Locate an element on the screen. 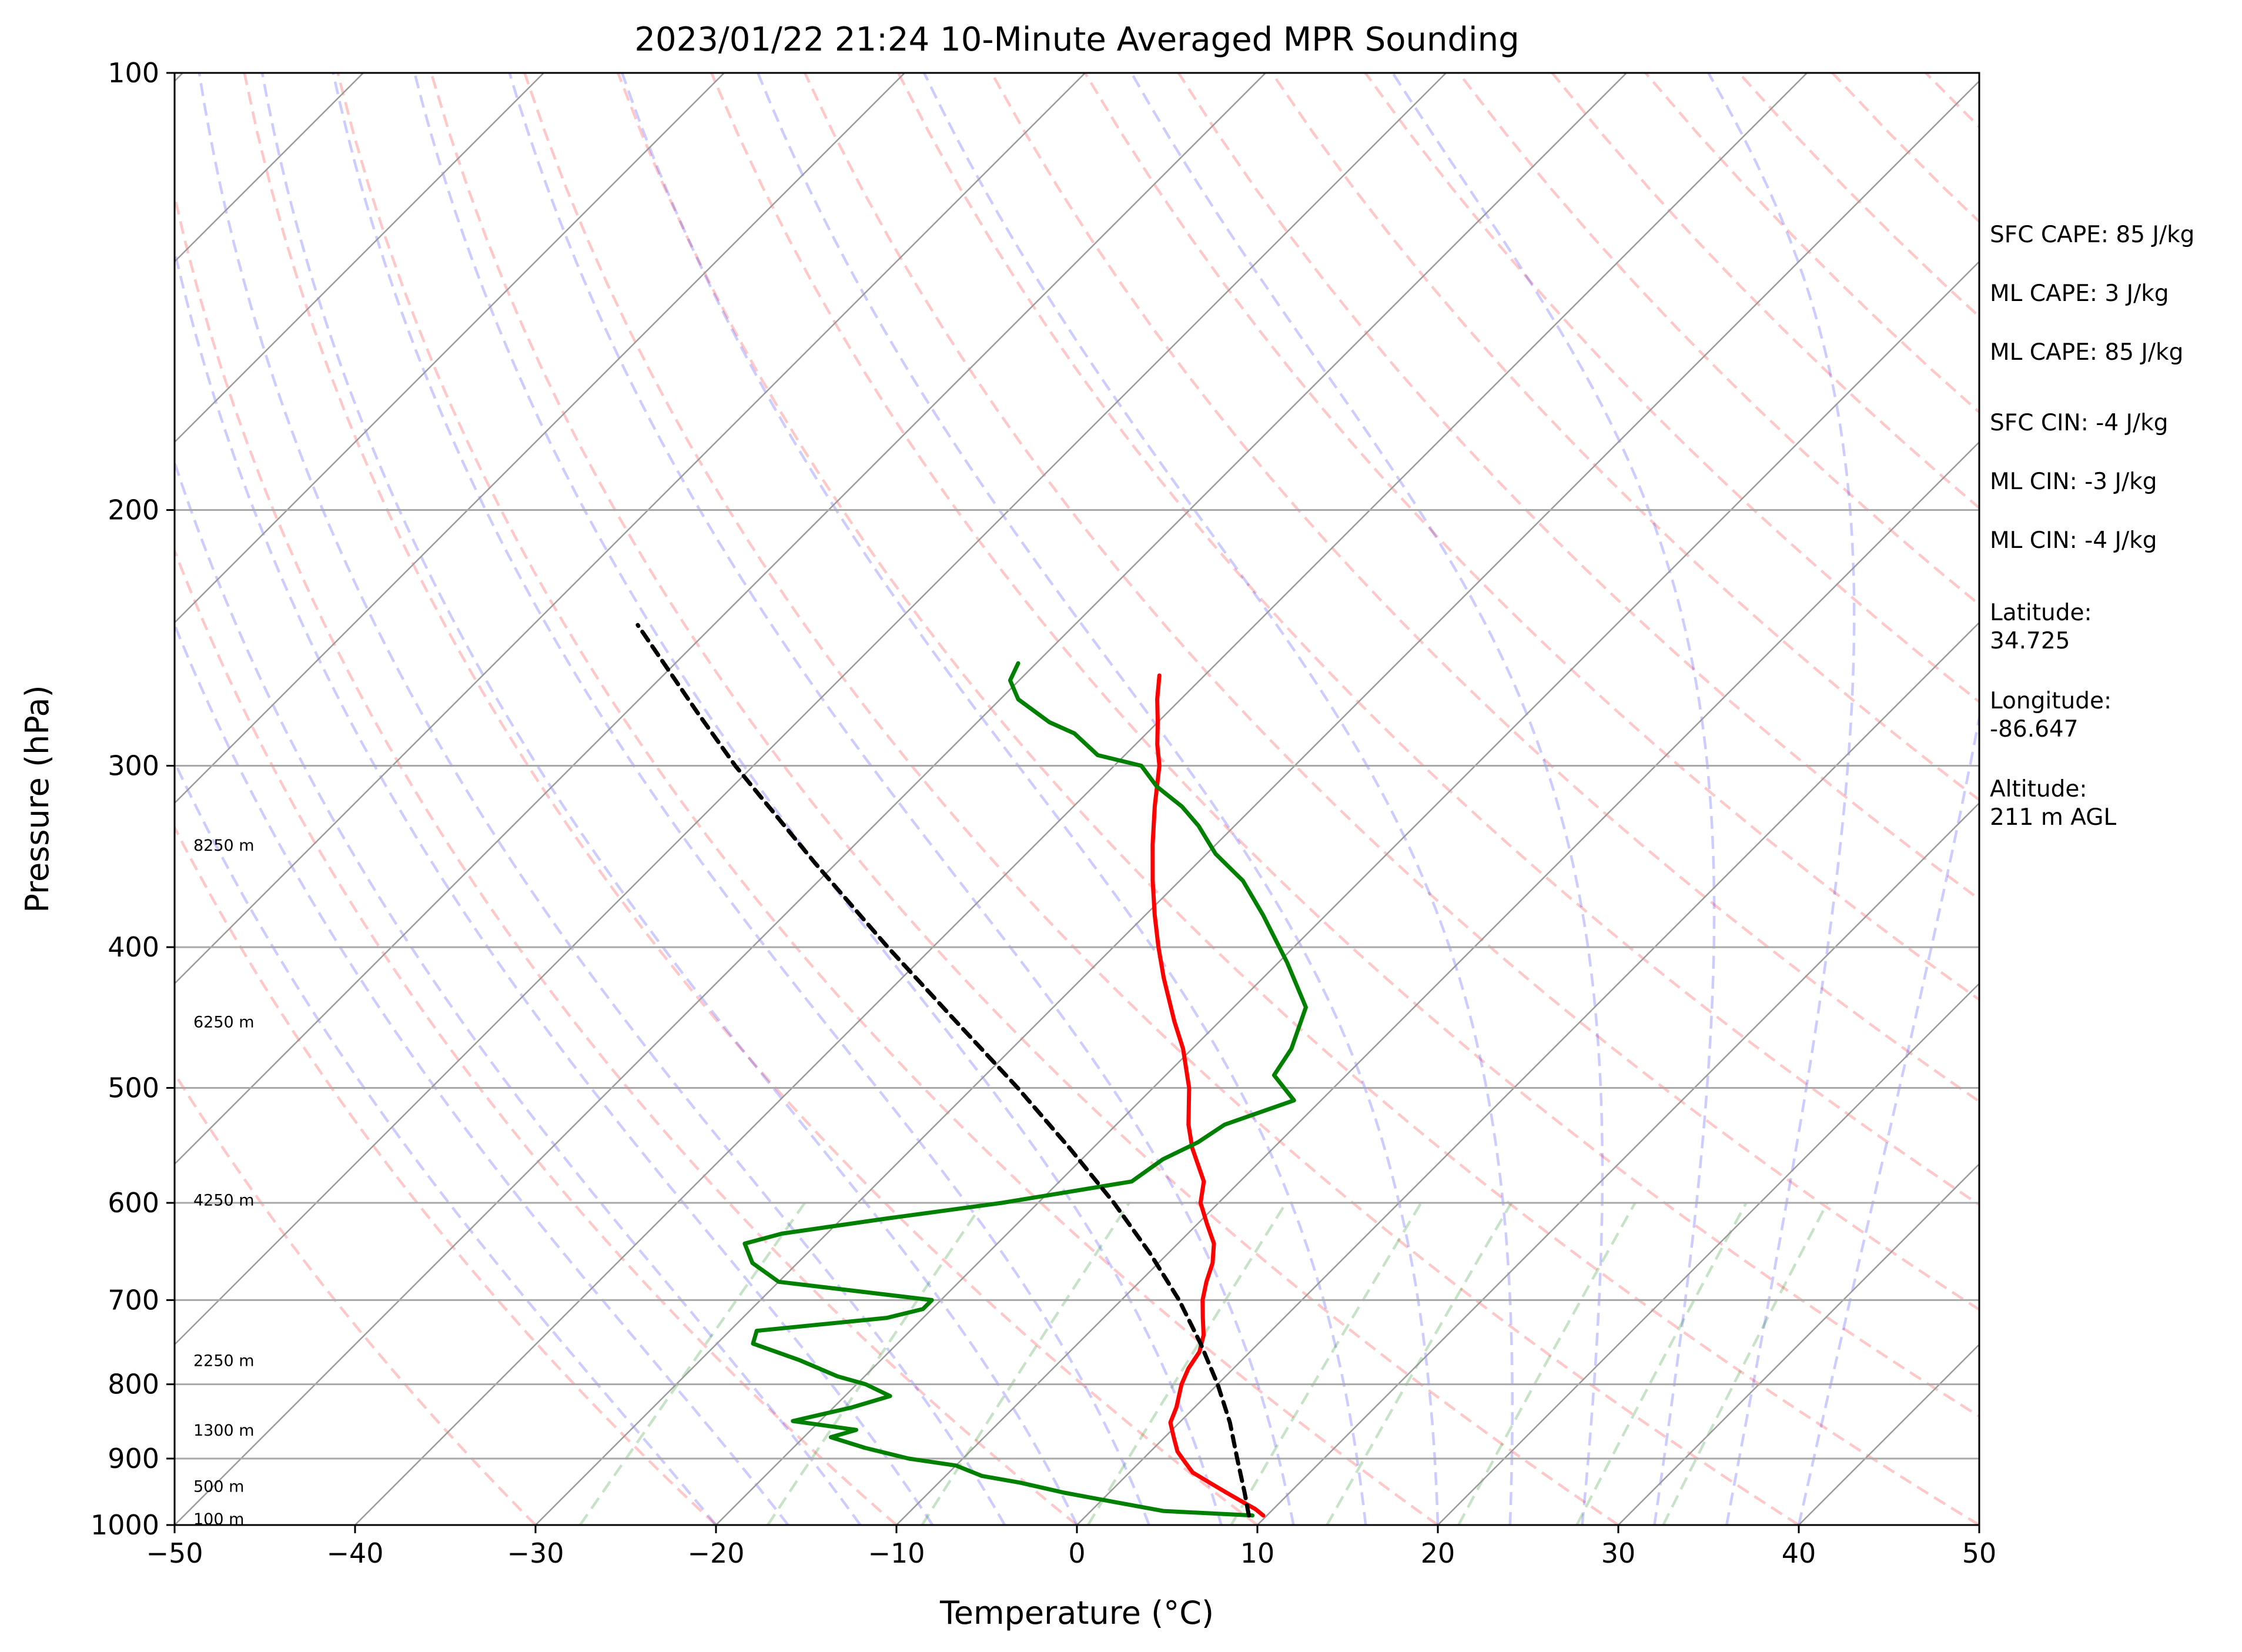 The width and height of the screenshot is (2242, 1652). y-axis-label: Pressure (hPa) is located at coordinates (38, 799).